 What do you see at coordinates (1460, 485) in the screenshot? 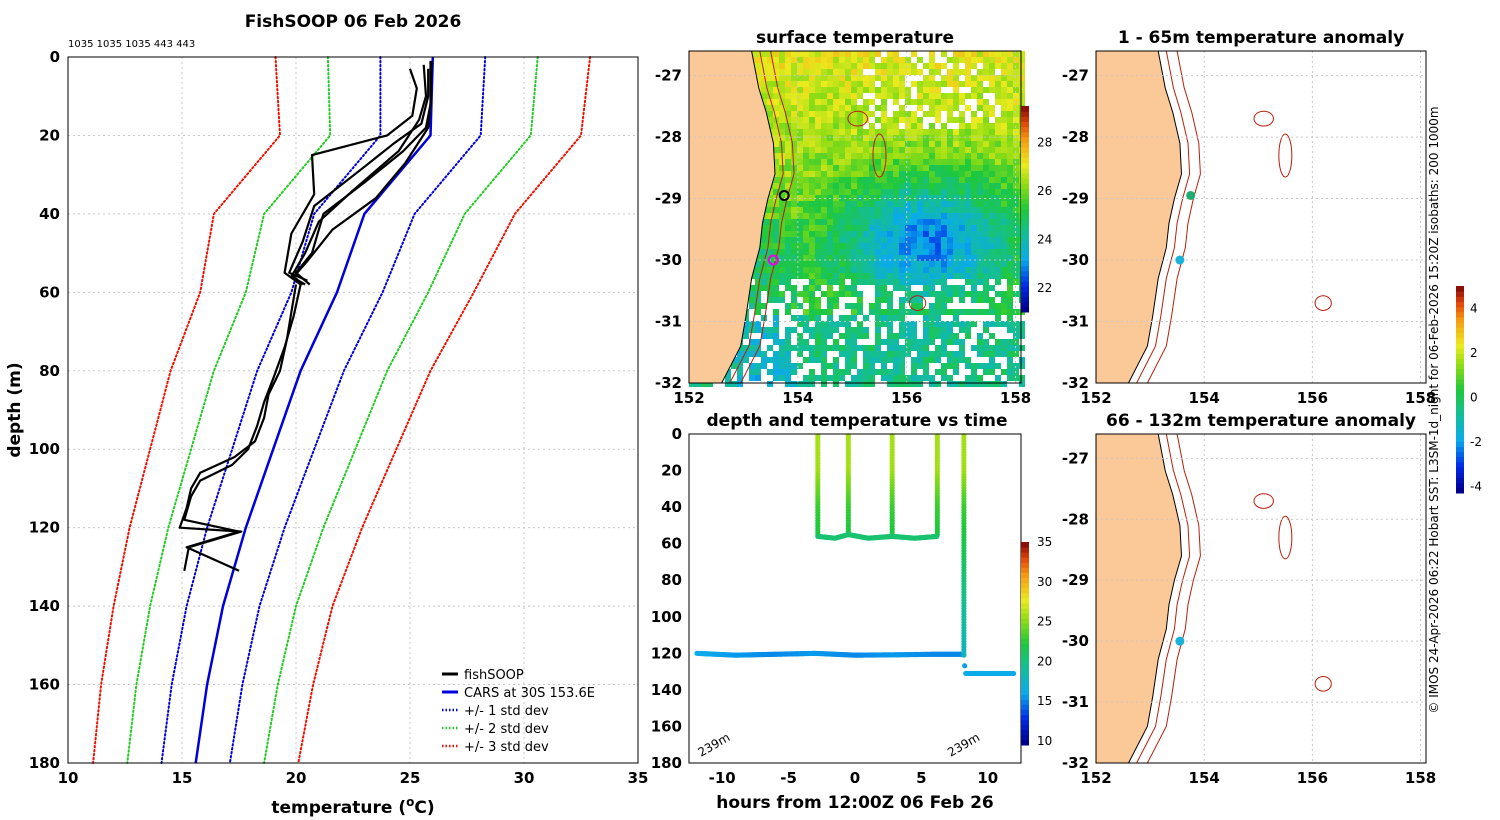
I see `anomaly-colorbar-segment` at bounding box center [1460, 485].